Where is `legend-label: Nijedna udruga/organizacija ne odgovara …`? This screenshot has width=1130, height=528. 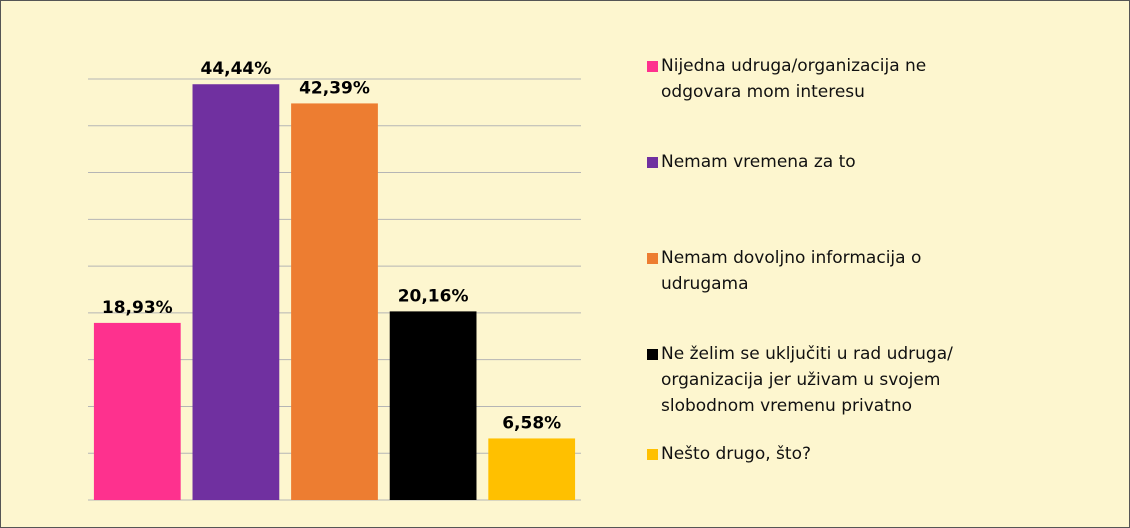
legend-label: Nijedna udruga/organizacija ne odgovara … is located at coordinates (794, 79).